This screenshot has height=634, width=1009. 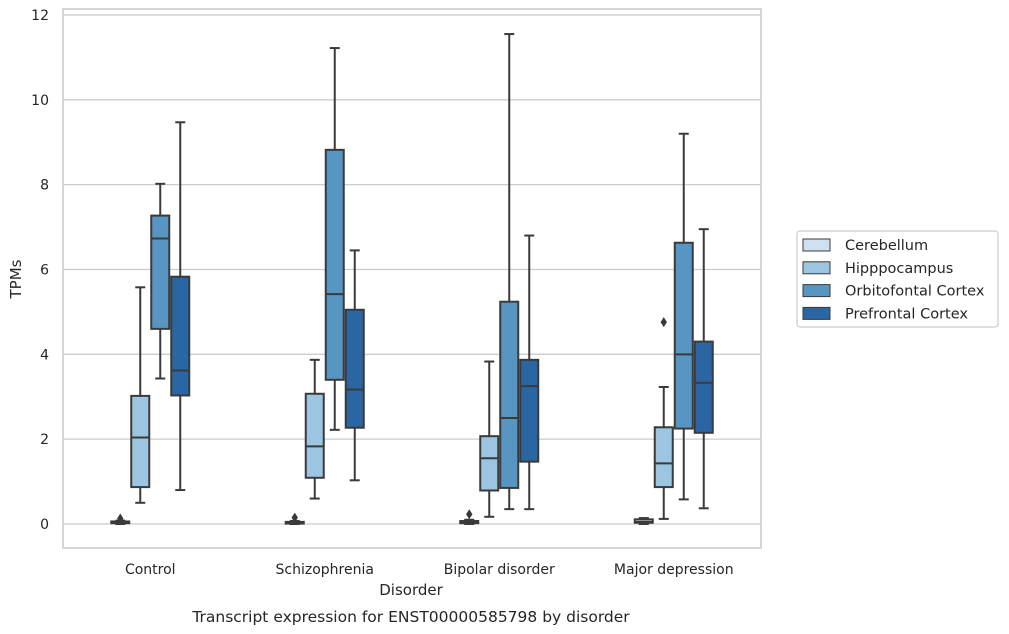 What do you see at coordinates (44, 440) in the screenshot?
I see `y-tick-label: 2` at bounding box center [44, 440].